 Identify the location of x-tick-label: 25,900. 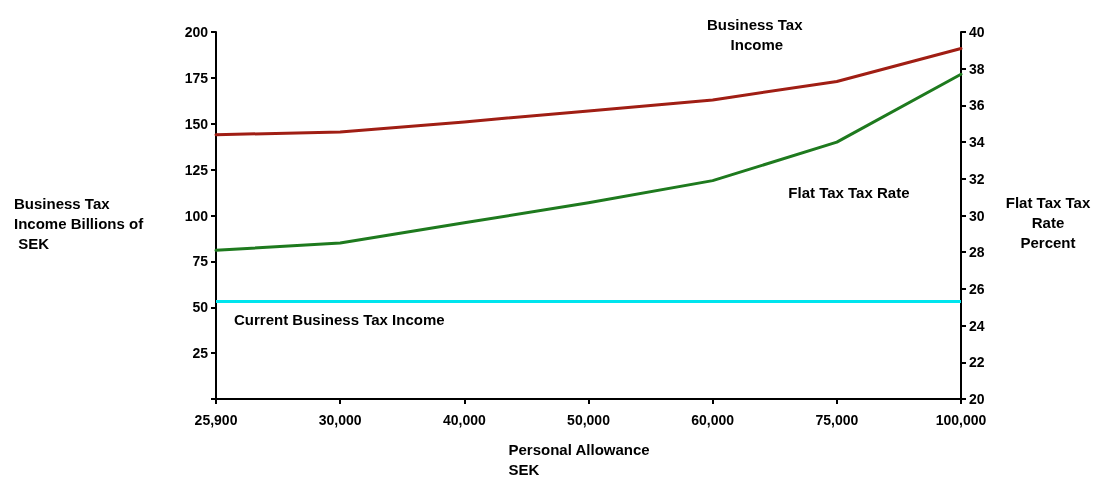
(216, 420).